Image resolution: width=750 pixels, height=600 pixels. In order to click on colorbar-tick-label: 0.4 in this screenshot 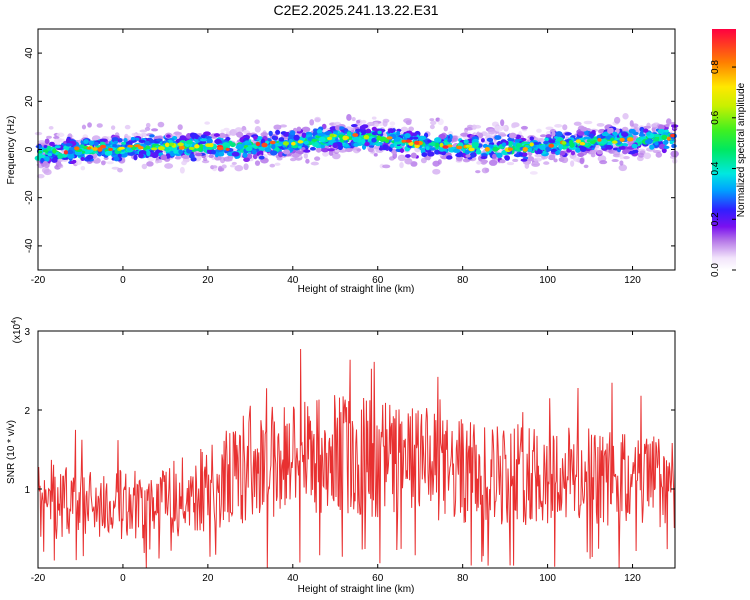, I will do `click(715, 168)`.